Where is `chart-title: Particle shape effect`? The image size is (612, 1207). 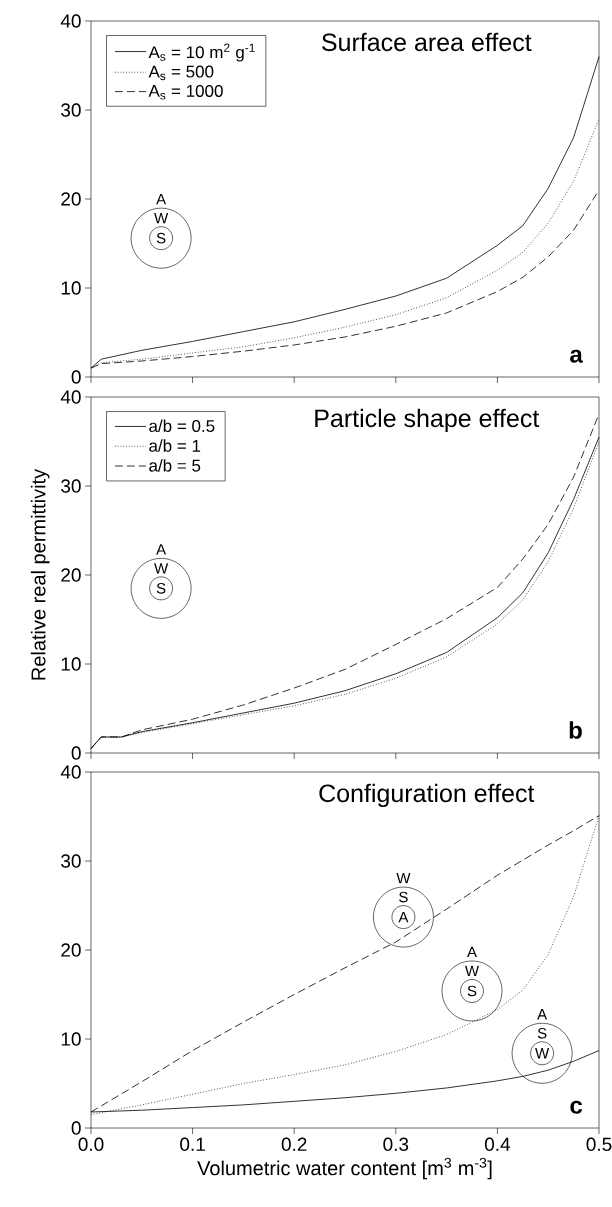
chart-title: Particle shape effect is located at coordinates (427, 420).